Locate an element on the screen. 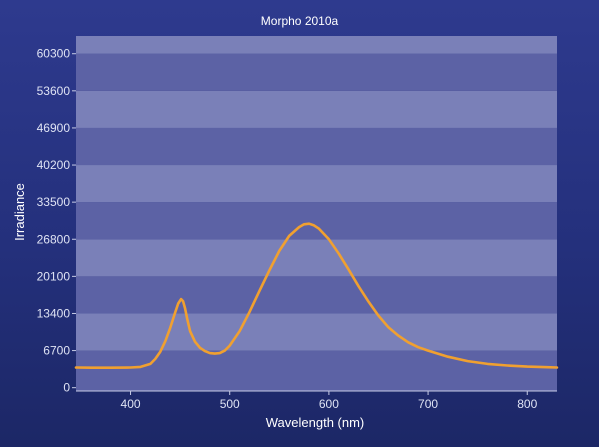  y-axis-title: Irradiance is located at coordinates (19, 212).